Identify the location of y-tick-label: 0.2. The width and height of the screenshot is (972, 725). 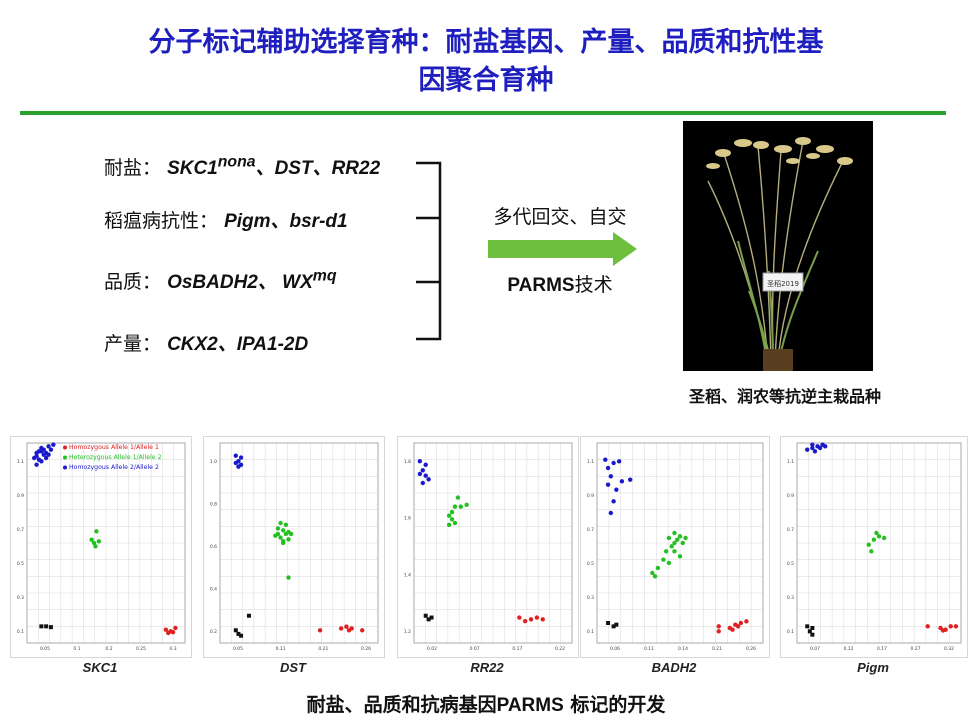
(213, 632).